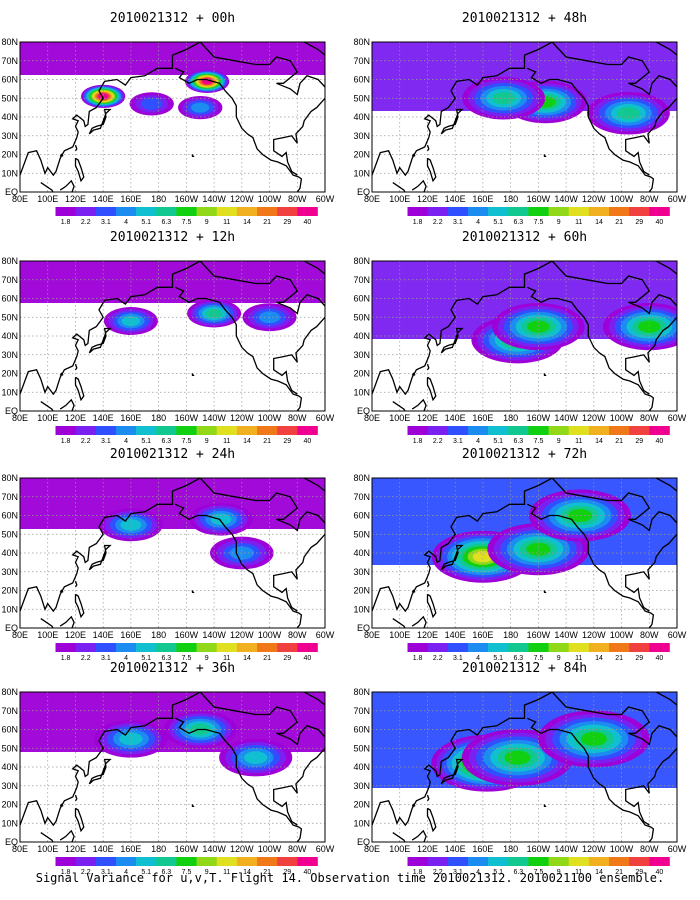 The height and width of the screenshot is (900, 700). I want to click on colorbar-label: 2.2, so click(438, 872).